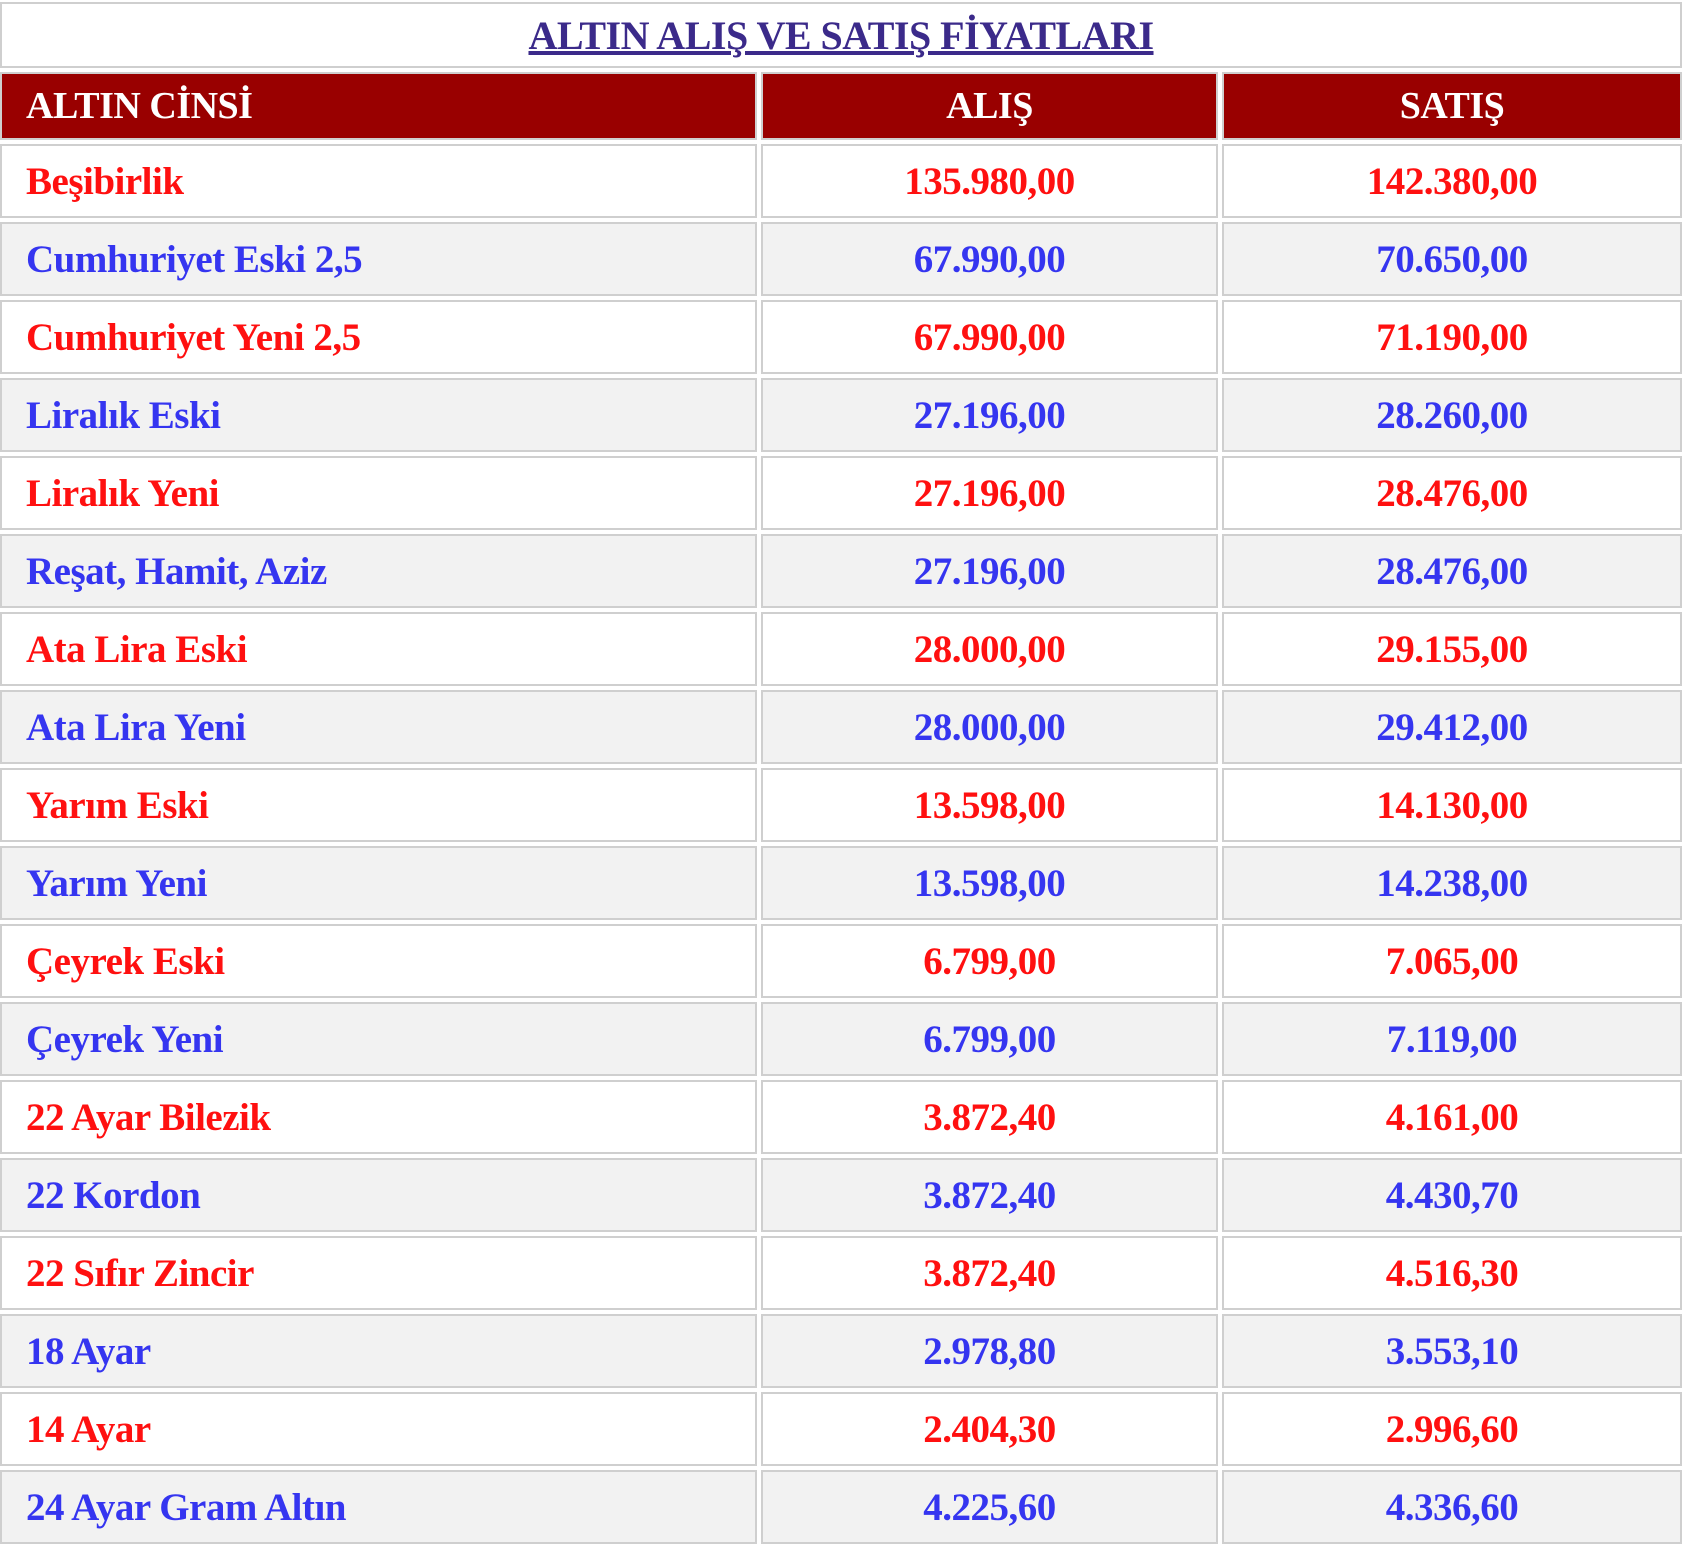 The height and width of the screenshot is (1548, 1682). What do you see at coordinates (378, 415) in the screenshot?
I see `gold-type-cell: Liralık Eski` at bounding box center [378, 415].